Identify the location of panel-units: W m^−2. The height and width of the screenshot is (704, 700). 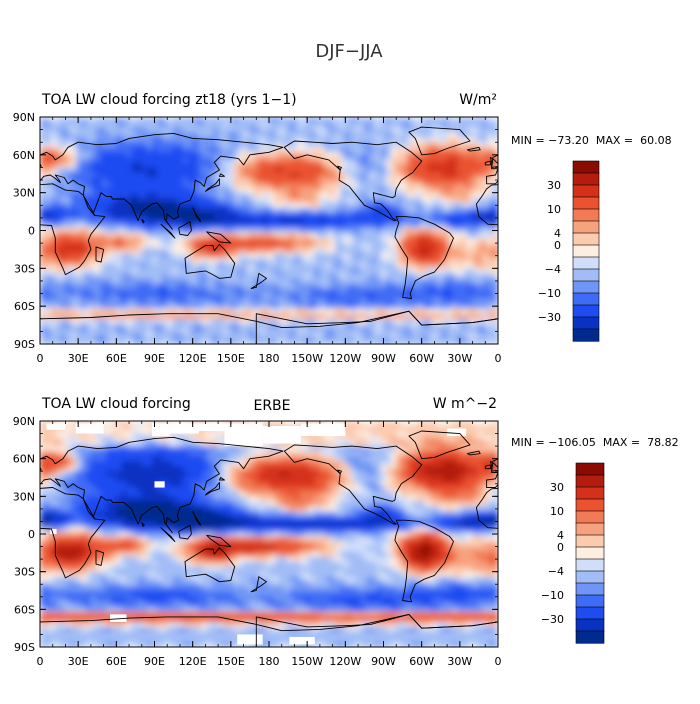
(465, 404).